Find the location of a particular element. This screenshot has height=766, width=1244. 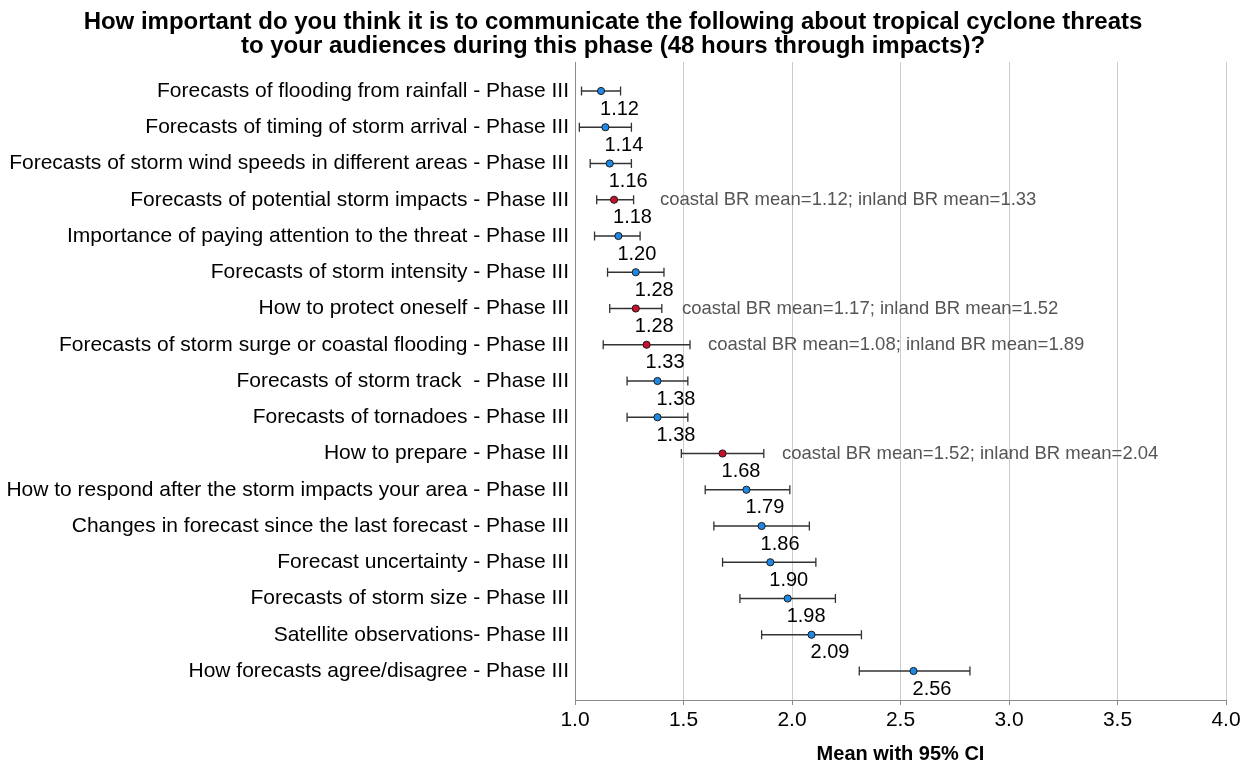

chart-title: How important do you think it is to communicate the following about tropical cyclone threats to your audiences during this phase (48 hours through impacts)? is located at coordinates (613, 32).